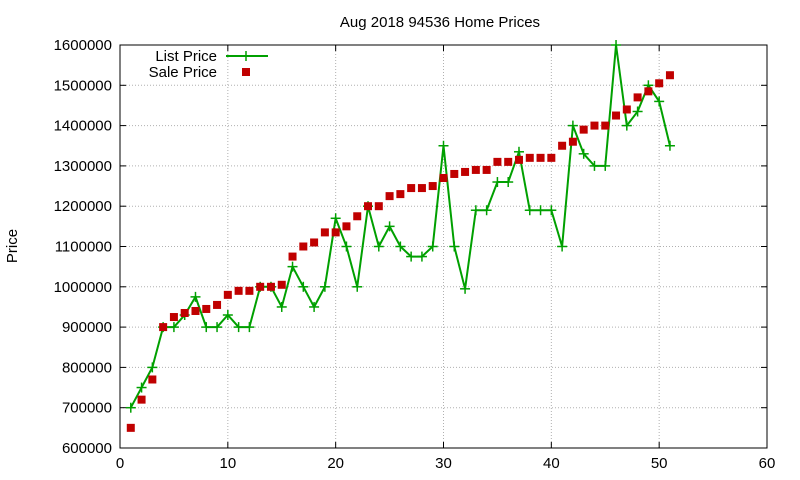 The width and height of the screenshot is (800, 480). I want to click on y-tick-label: 600000, so click(87, 448).